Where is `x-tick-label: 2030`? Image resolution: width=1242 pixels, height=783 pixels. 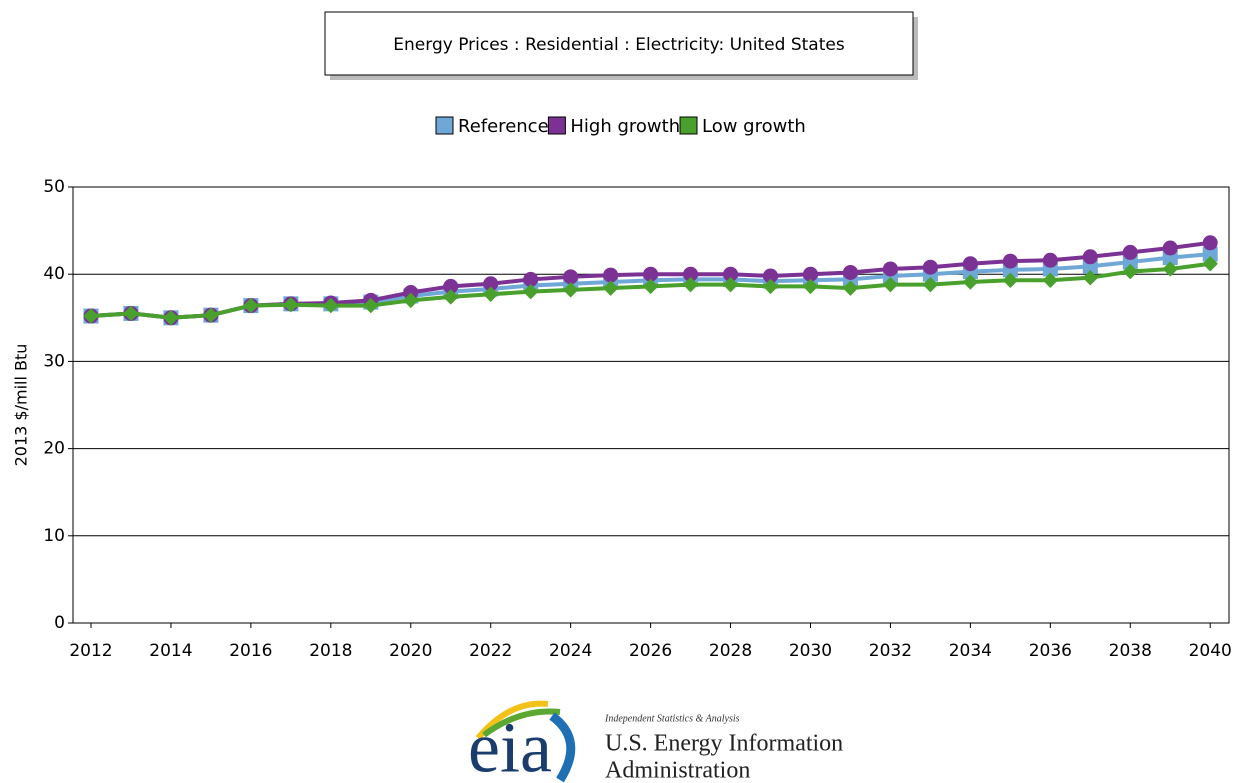 x-tick-label: 2030 is located at coordinates (810, 651).